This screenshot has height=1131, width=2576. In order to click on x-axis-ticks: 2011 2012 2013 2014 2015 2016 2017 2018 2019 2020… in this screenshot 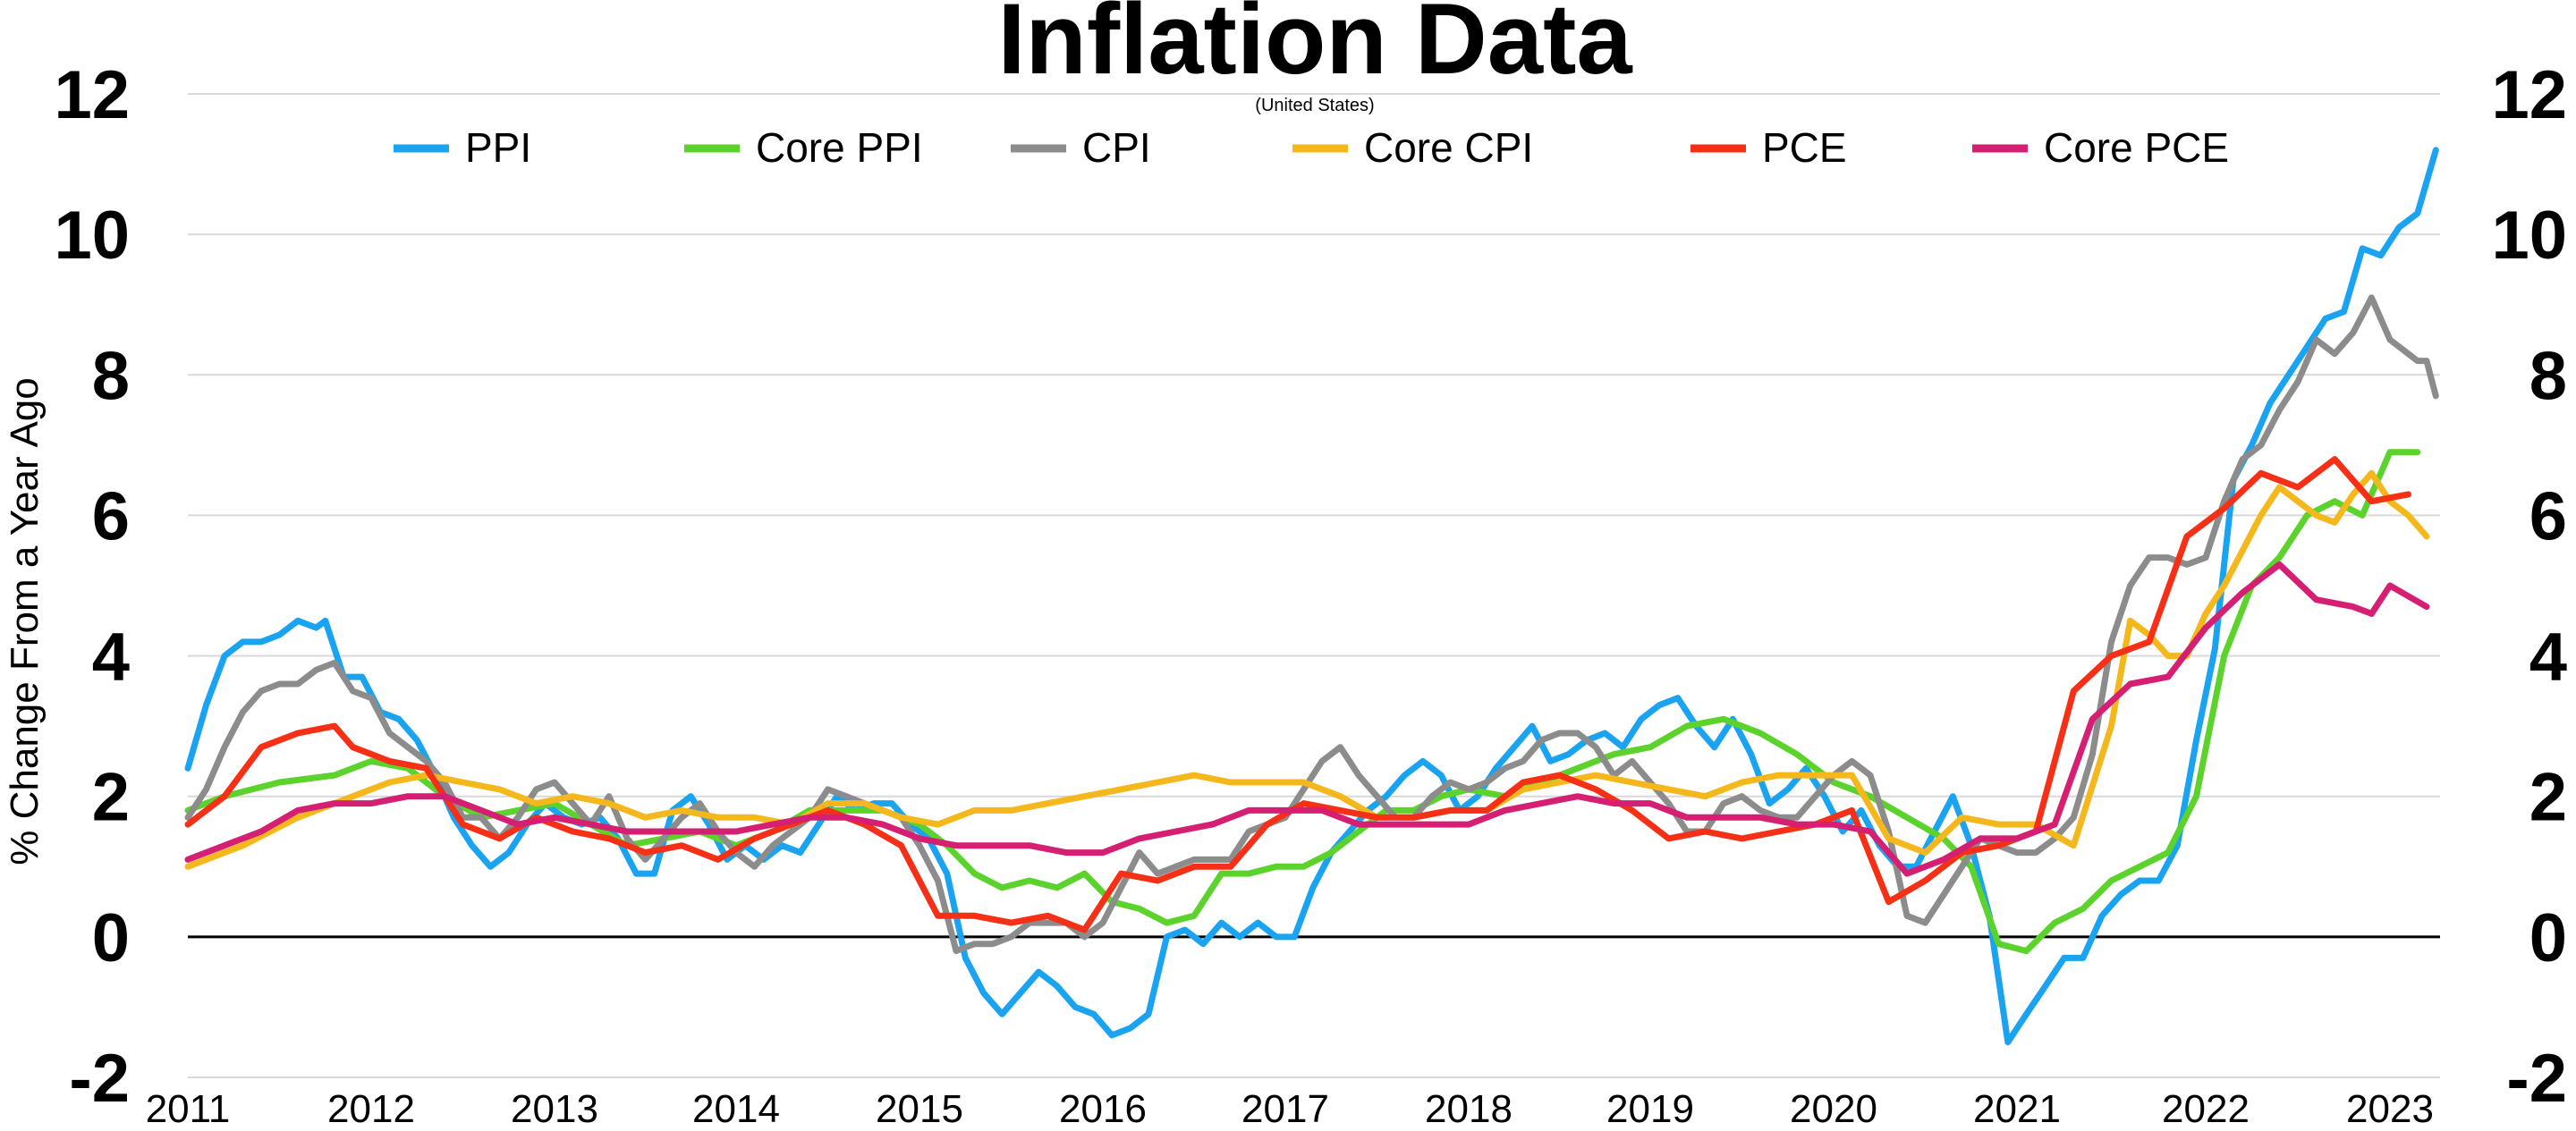, I will do `click(1290, 1109)`.